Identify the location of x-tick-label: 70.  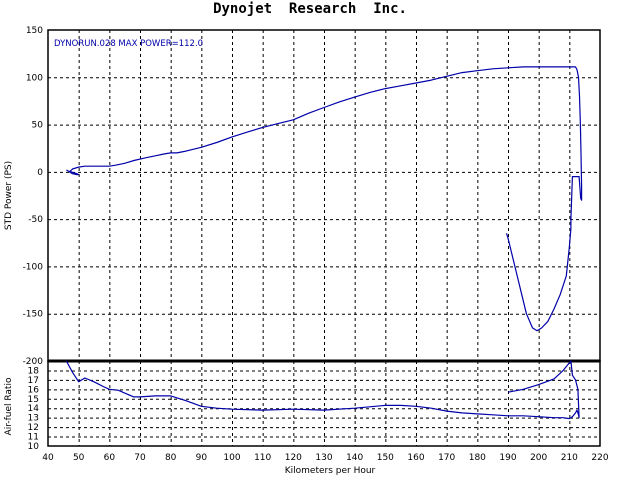
(140, 458).